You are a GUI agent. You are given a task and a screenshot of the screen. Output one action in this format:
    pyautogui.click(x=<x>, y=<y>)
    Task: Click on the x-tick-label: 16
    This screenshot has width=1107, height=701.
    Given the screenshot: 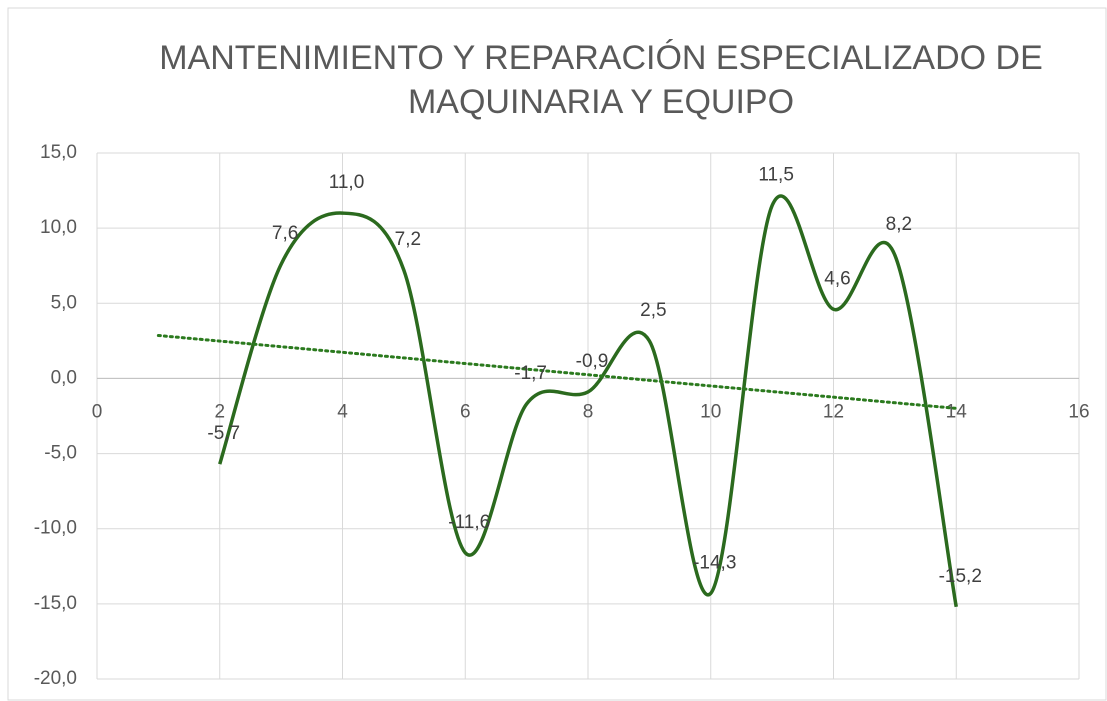 What is the action you would take?
    pyautogui.click(x=1078, y=411)
    